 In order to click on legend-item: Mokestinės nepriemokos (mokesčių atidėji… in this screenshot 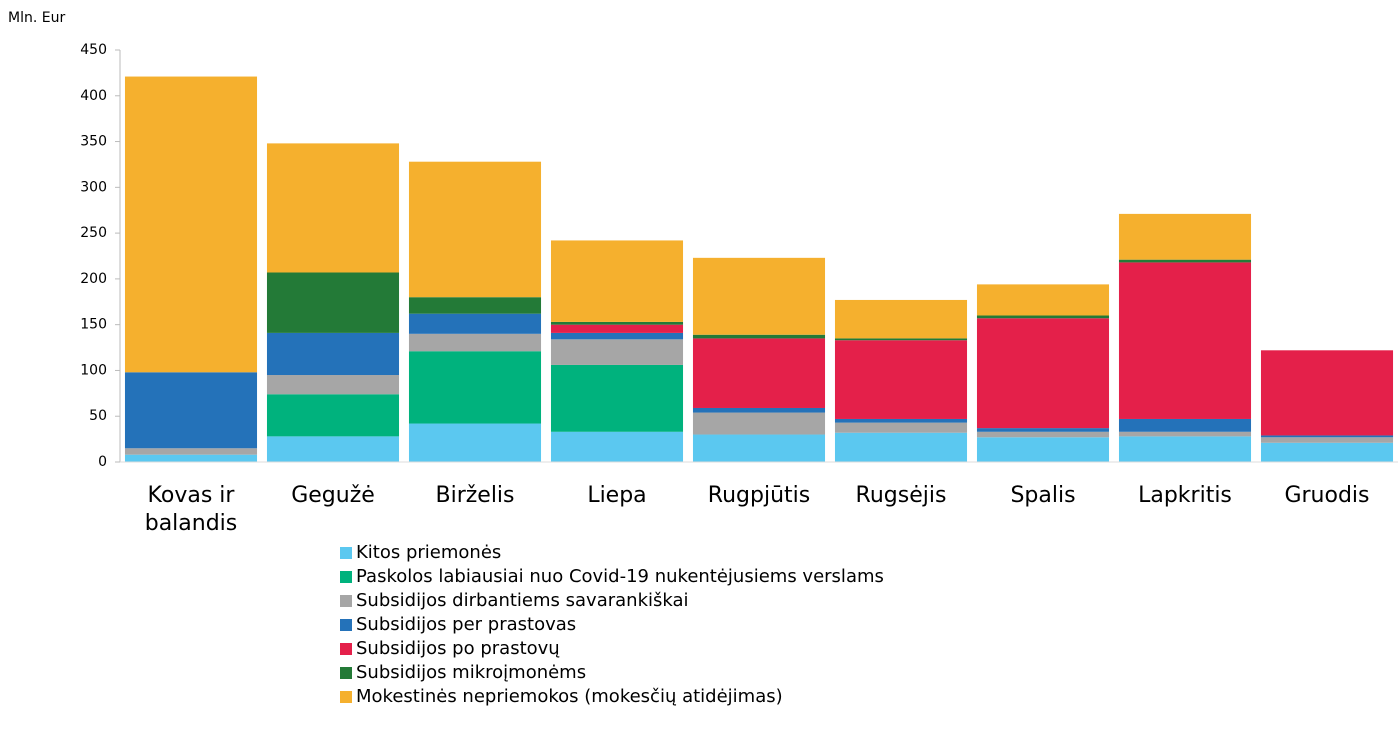, I will do `click(612, 697)`.